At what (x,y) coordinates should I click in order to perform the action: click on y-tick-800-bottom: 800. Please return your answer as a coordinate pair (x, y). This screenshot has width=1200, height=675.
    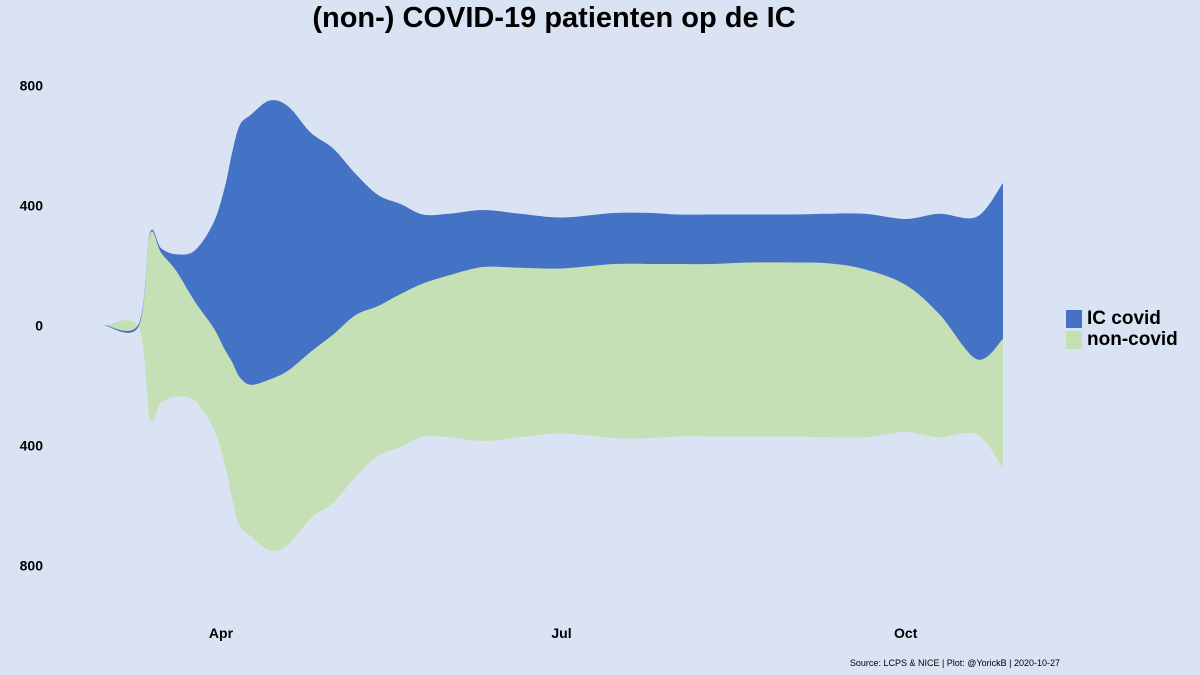
    Looking at the image, I should click on (32, 566).